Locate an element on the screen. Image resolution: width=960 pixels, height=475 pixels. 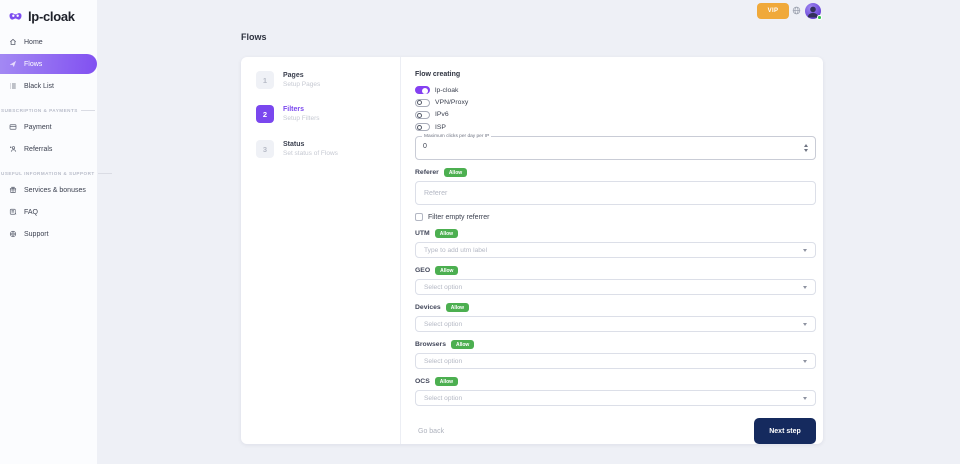
toggle-group: lp-cloak VPN/Proxy IPv6 ISP is located at coordinates (615, 109).